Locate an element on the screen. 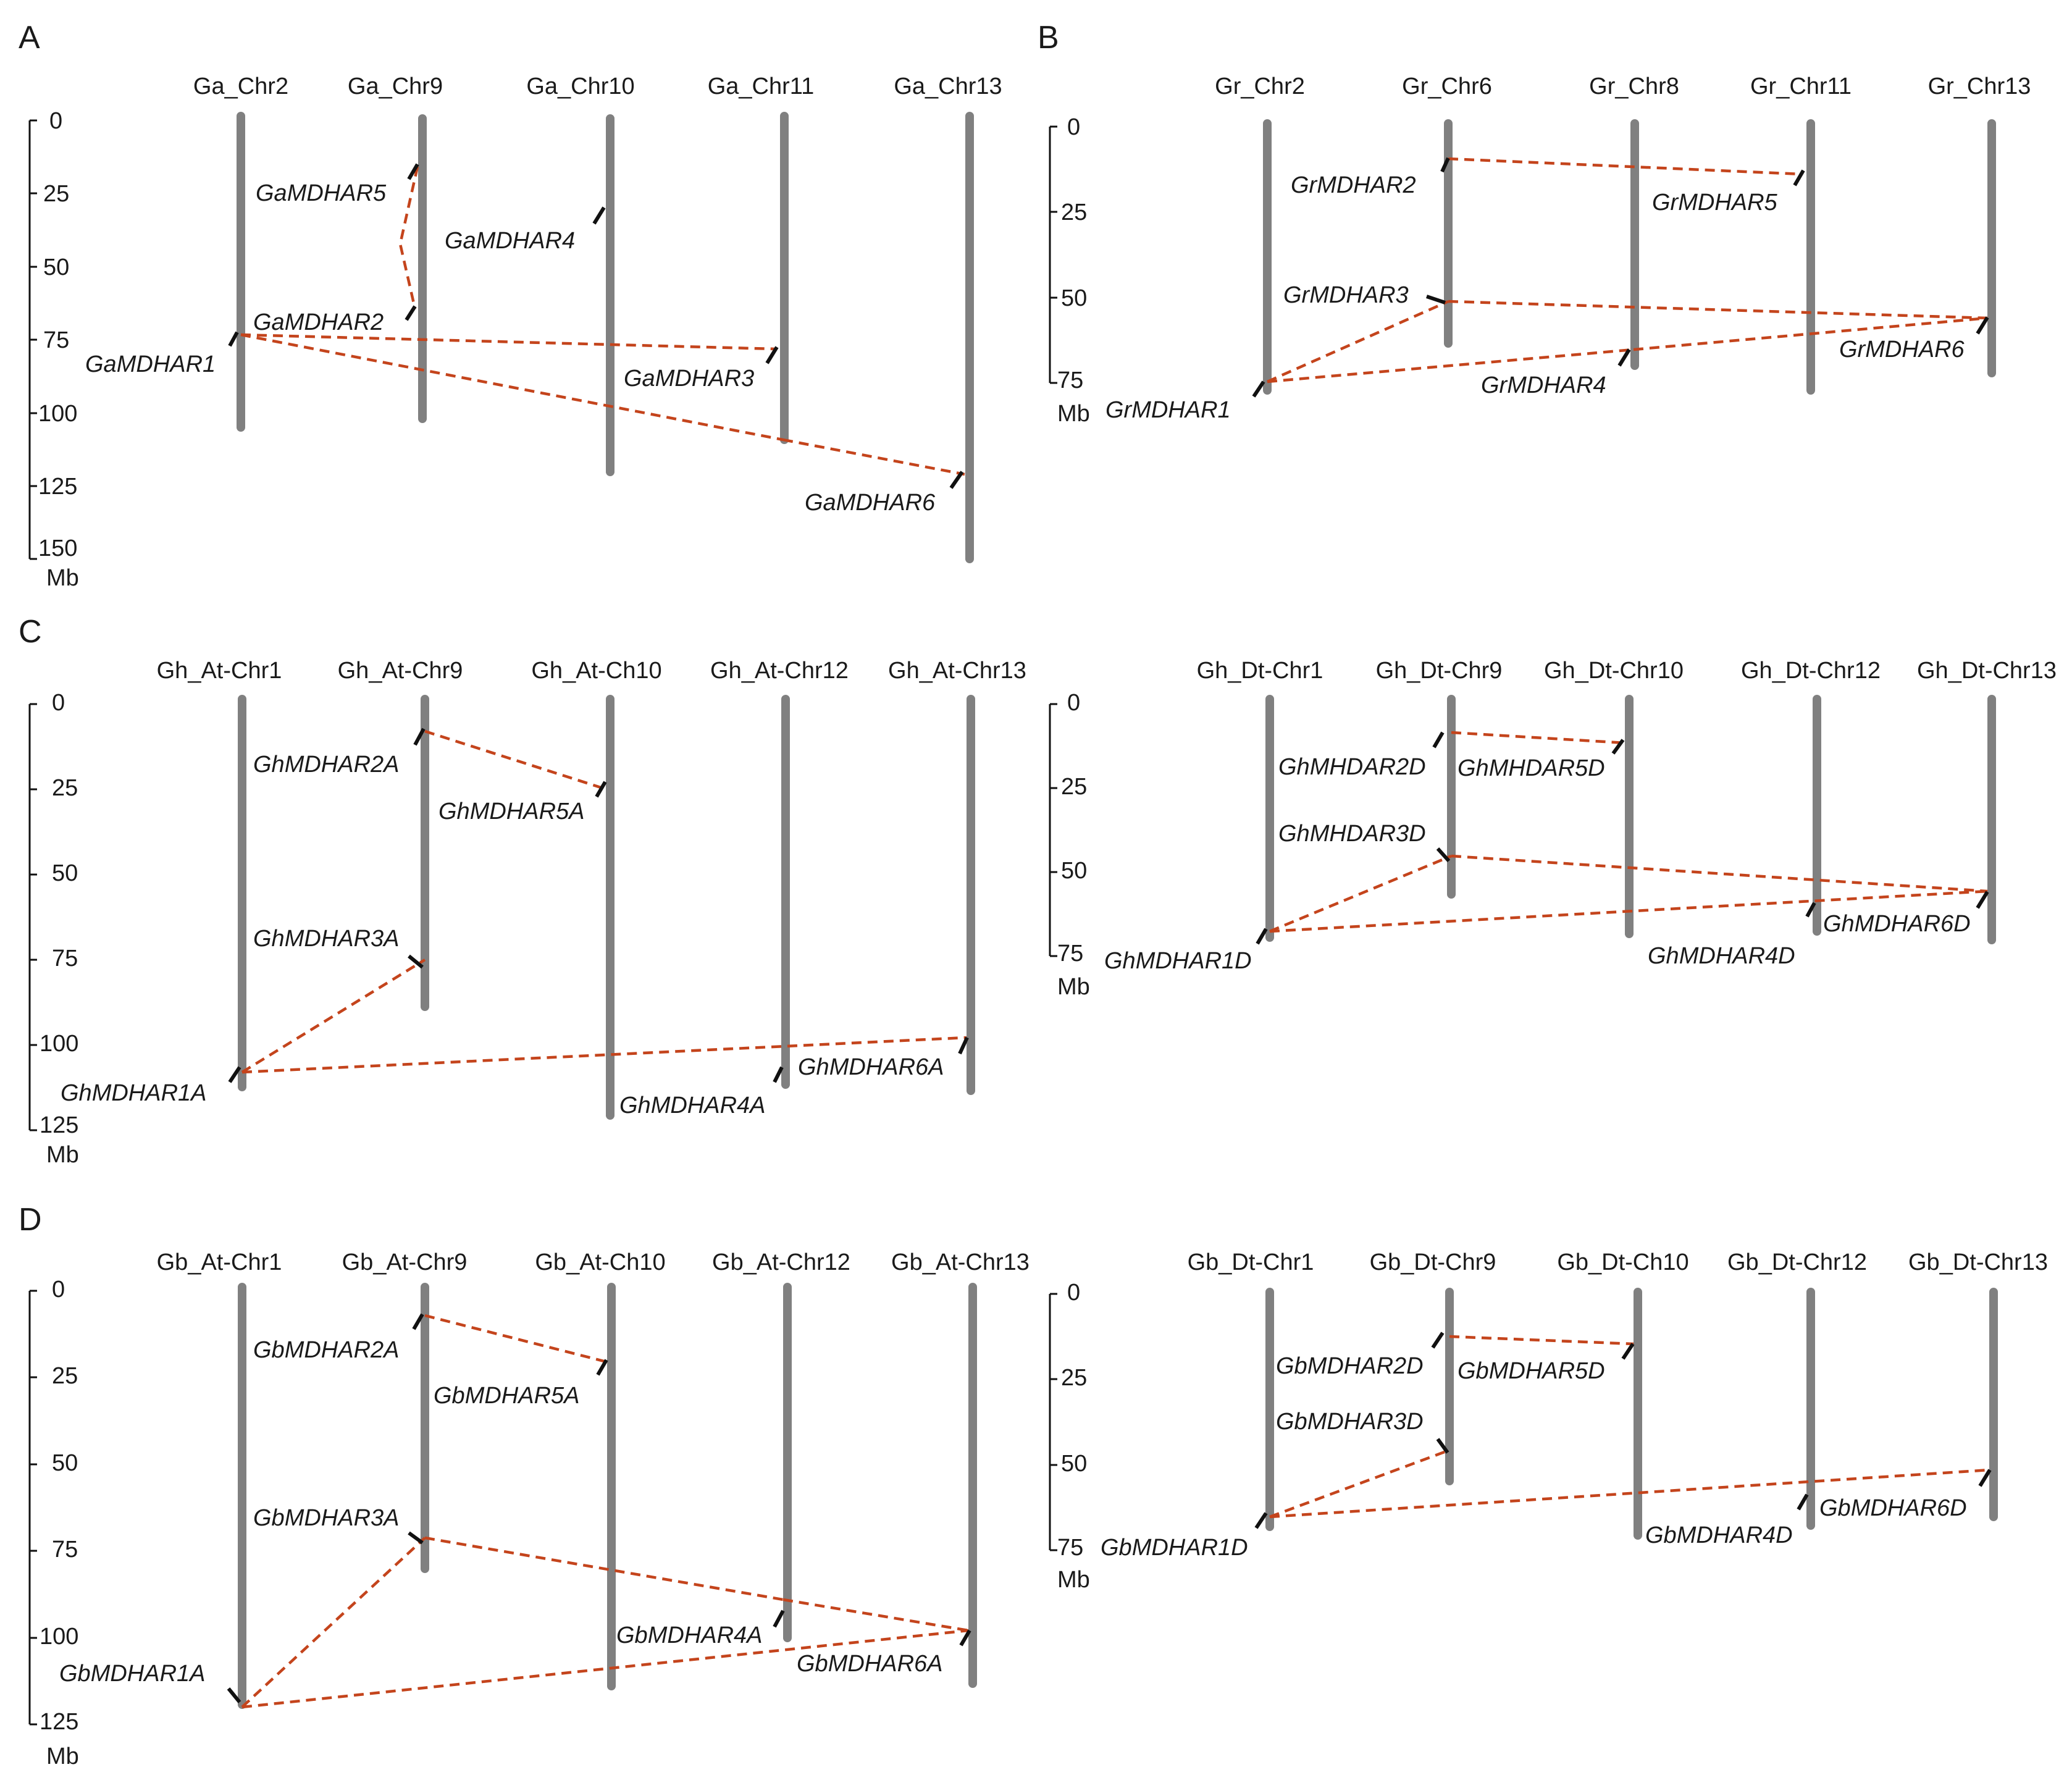 The width and height of the screenshot is (2072, 1775). chromosome-label: Ga_Chr13 is located at coordinates (948, 86).